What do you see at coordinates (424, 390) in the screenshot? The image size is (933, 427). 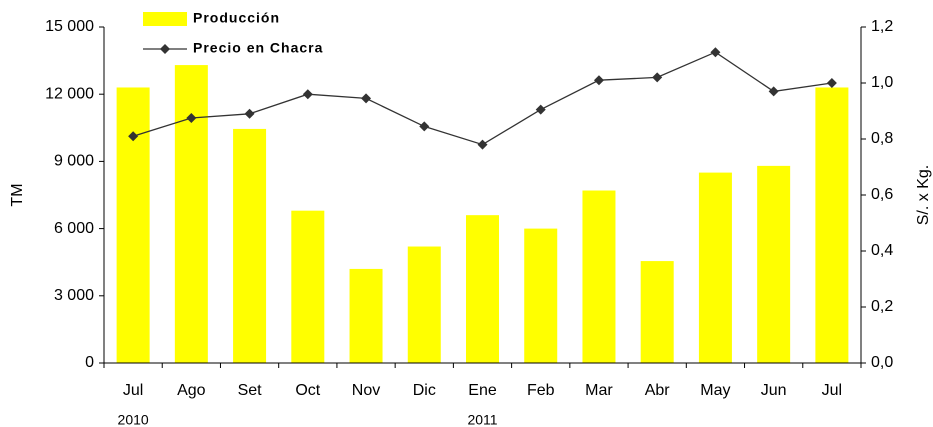 I see `x-tick-label: Dic` at bounding box center [424, 390].